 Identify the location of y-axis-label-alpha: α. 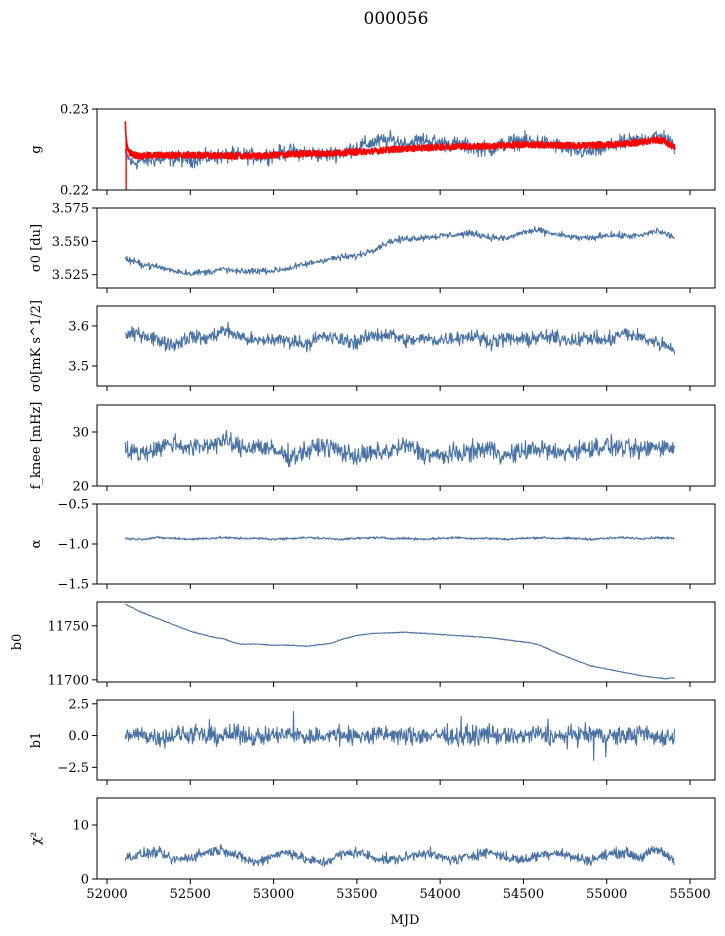
(36, 543).